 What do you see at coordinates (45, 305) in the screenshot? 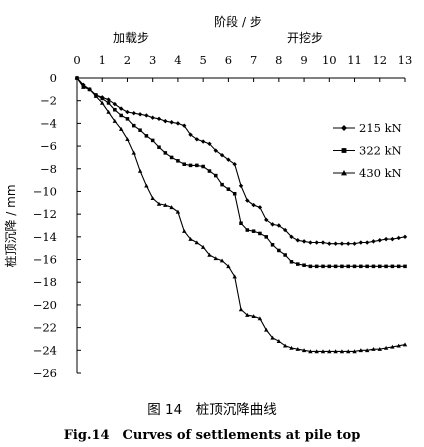
I see `y-tick-label: −20` at bounding box center [45, 305].